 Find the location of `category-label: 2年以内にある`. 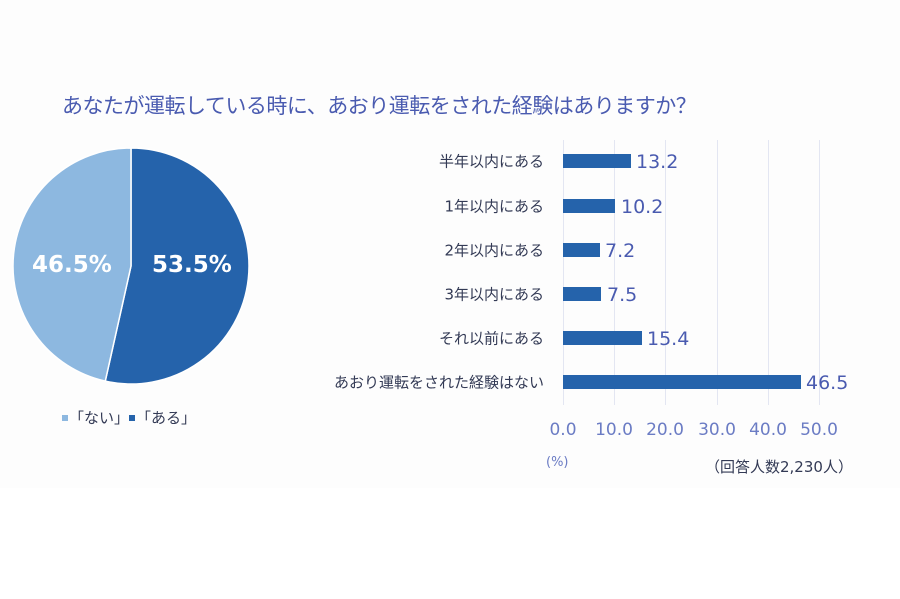

category-label: 2年以内にある is located at coordinates (494, 250).